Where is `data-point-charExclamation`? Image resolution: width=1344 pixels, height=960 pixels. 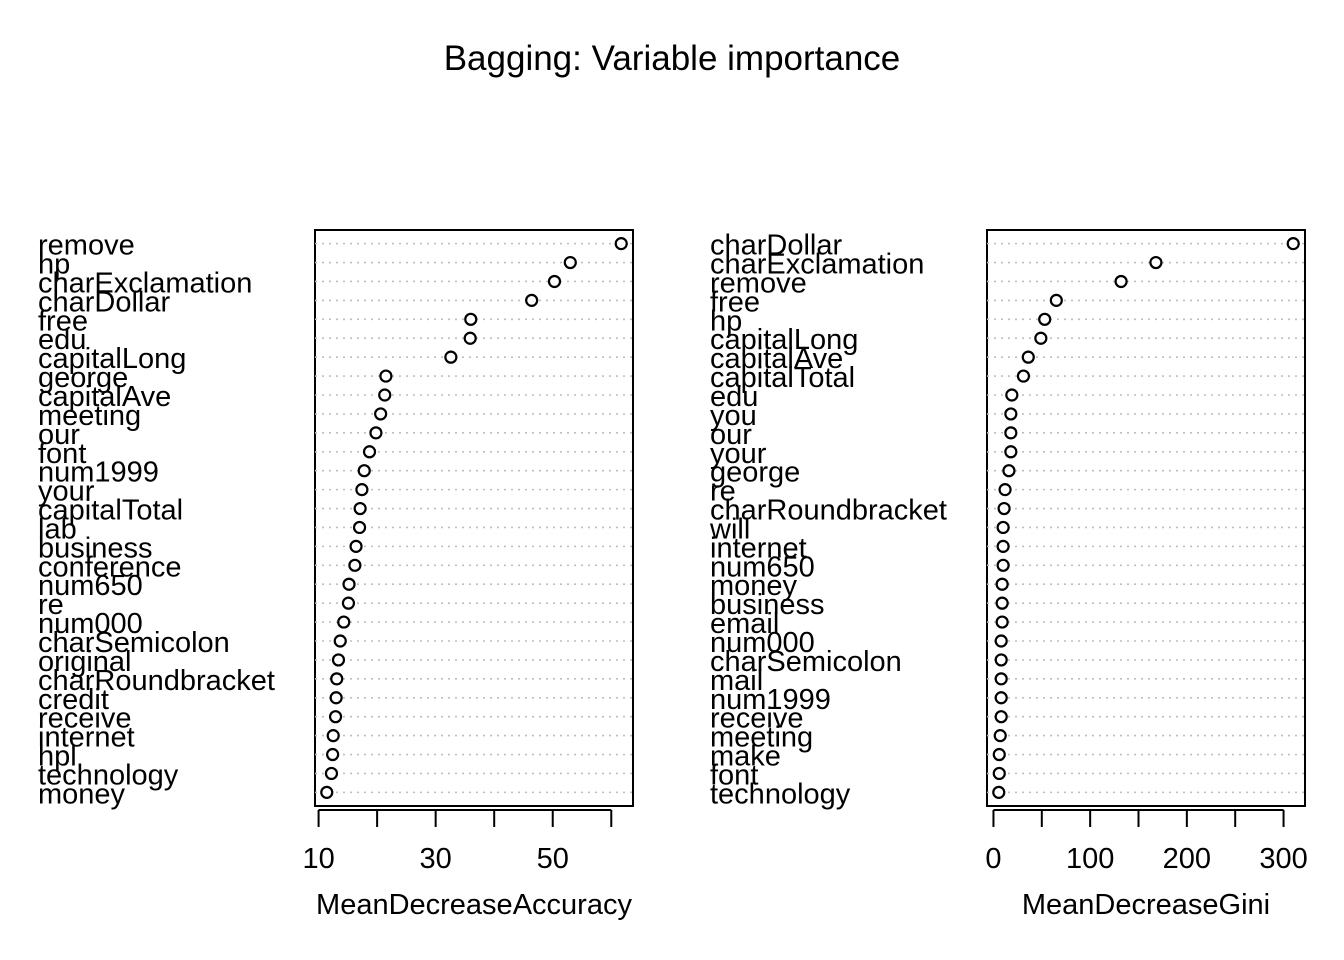
data-point-charExclamation is located at coordinates (1156, 262).